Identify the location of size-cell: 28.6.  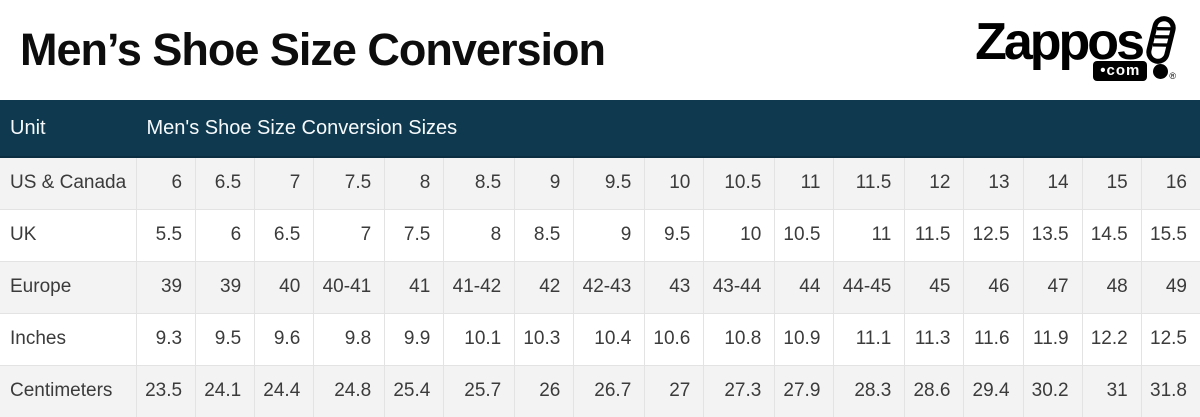
(934, 390).